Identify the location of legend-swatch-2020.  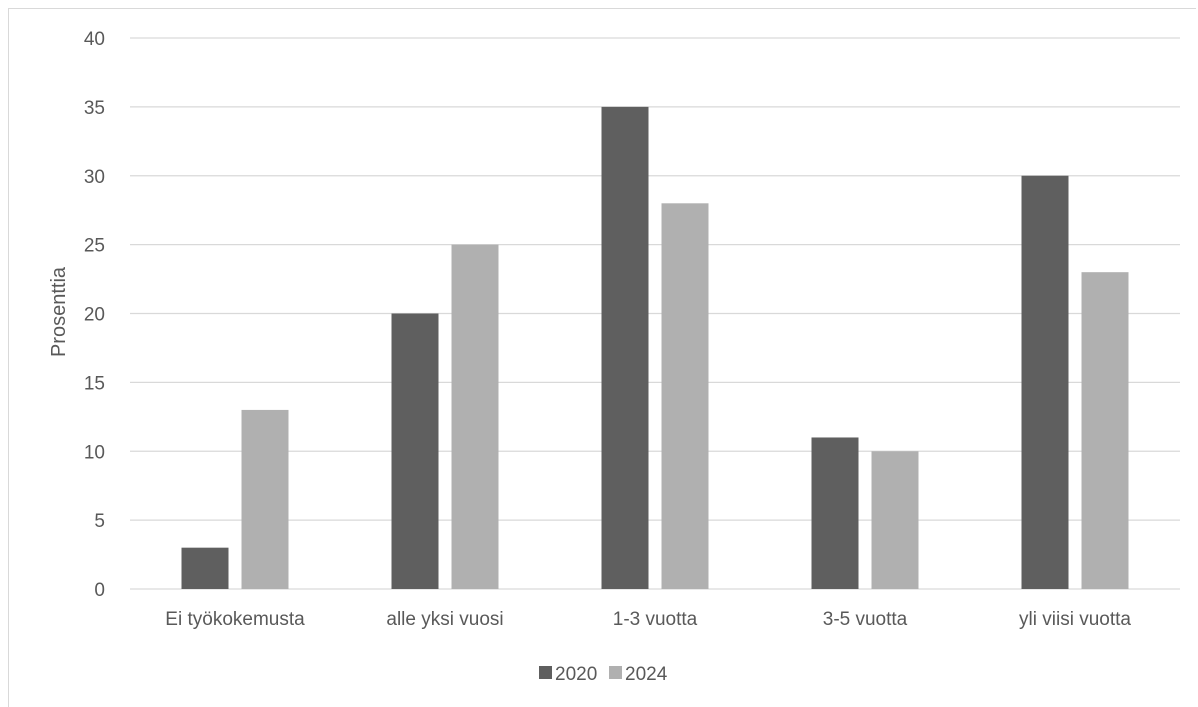
(545, 672).